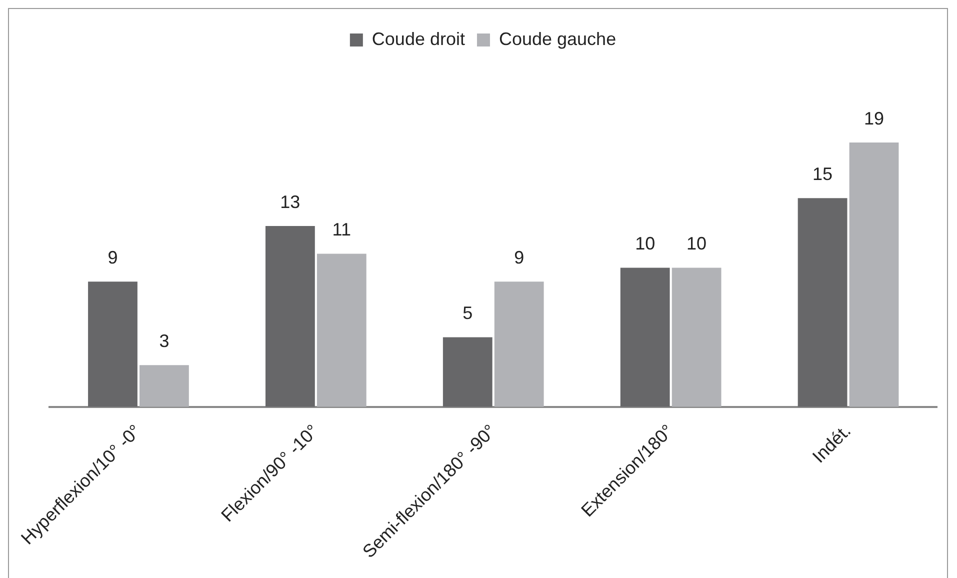  Describe the element at coordinates (418, 38) in the screenshot. I see `legend-label: Coude droit` at that location.